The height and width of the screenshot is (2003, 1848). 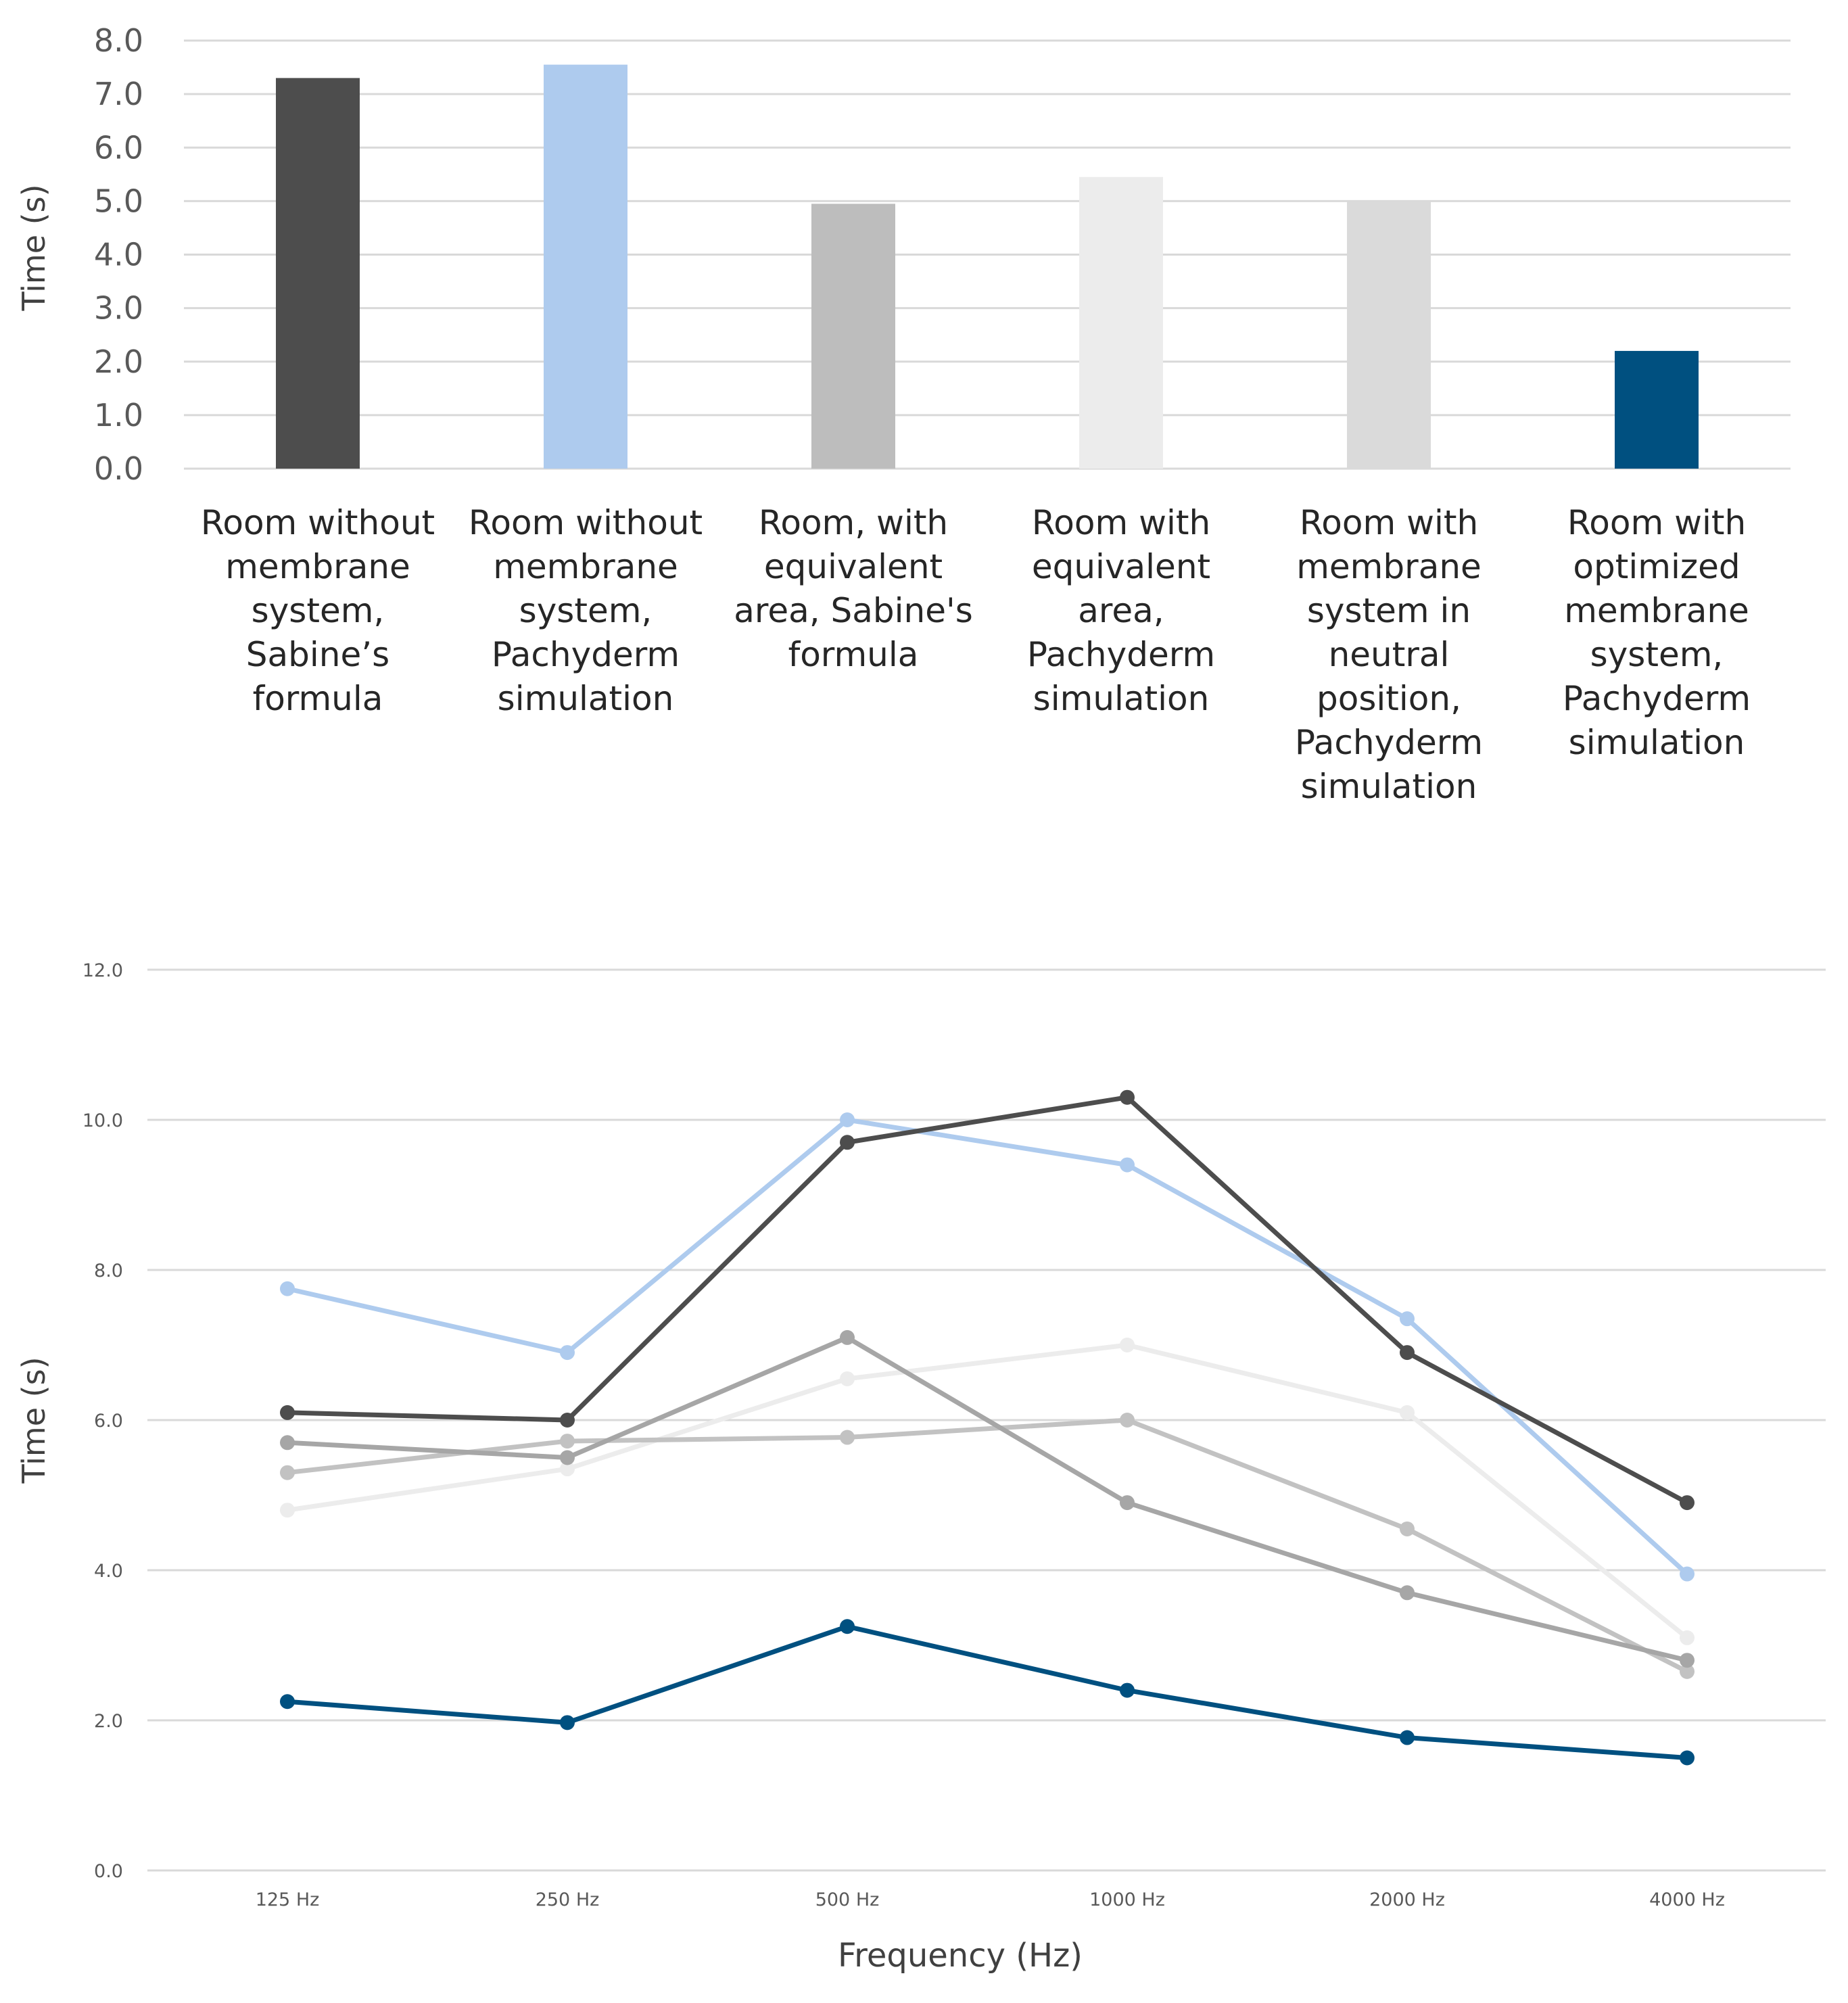 What do you see at coordinates (119, 308) in the screenshot?
I see `y-tick-label: 3.0` at bounding box center [119, 308].